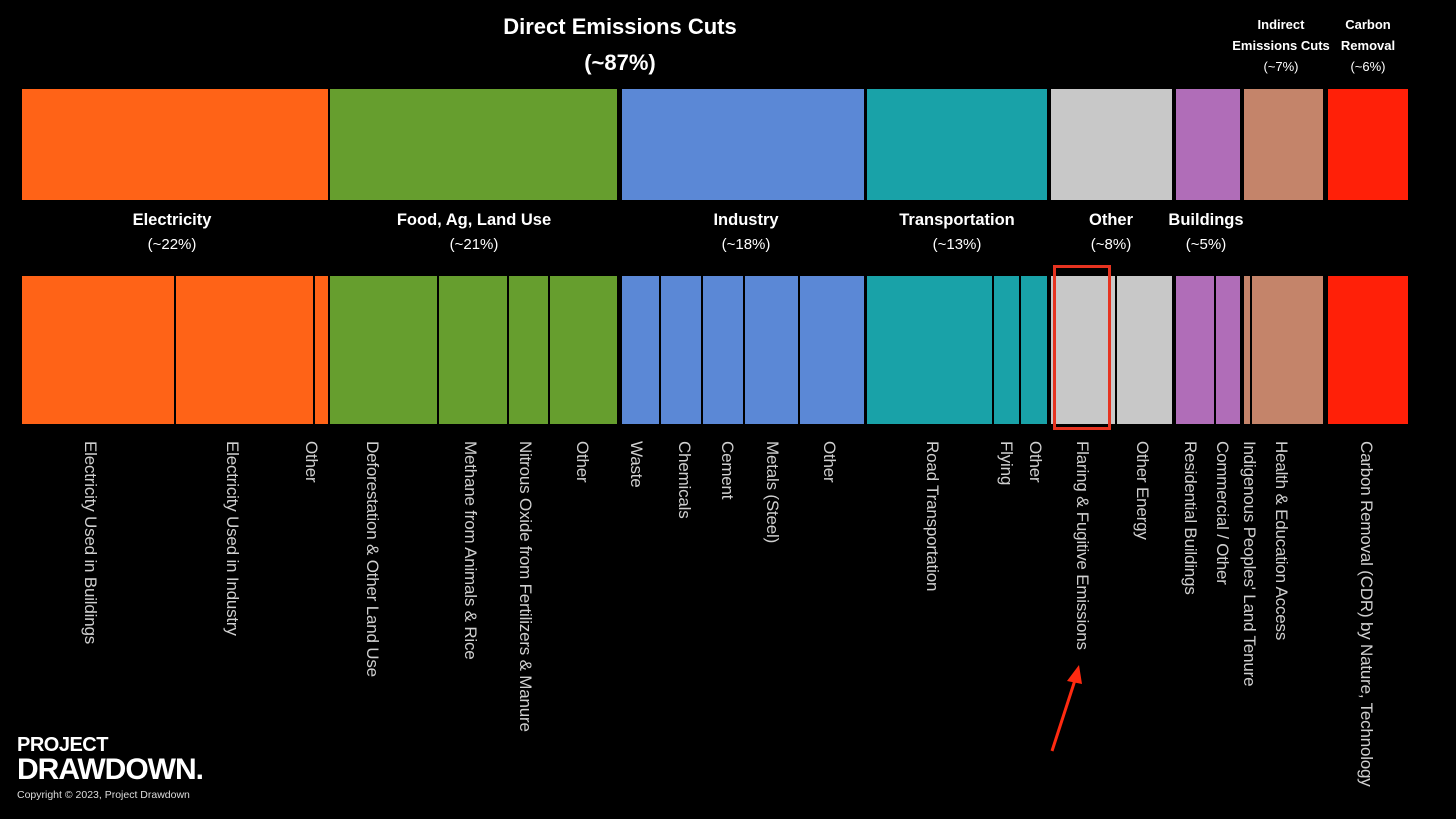 This screenshot has width=1456, height=819. What do you see at coordinates (684, 480) in the screenshot?
I see `subcategory-label-industry-1: Chemicals` at bounding box center [684, 480].